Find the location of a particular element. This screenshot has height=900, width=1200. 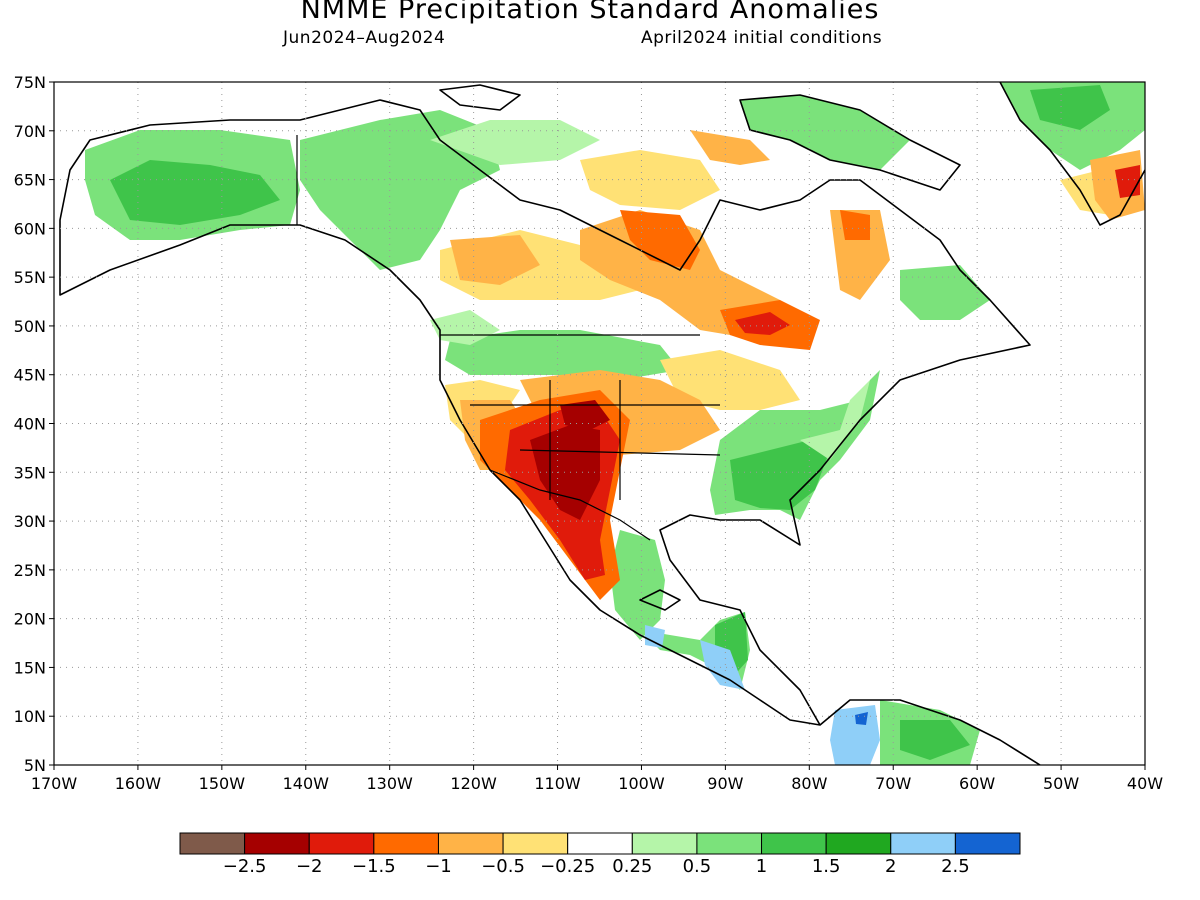

lon-label: 90W is located at coordinates (725, 783).